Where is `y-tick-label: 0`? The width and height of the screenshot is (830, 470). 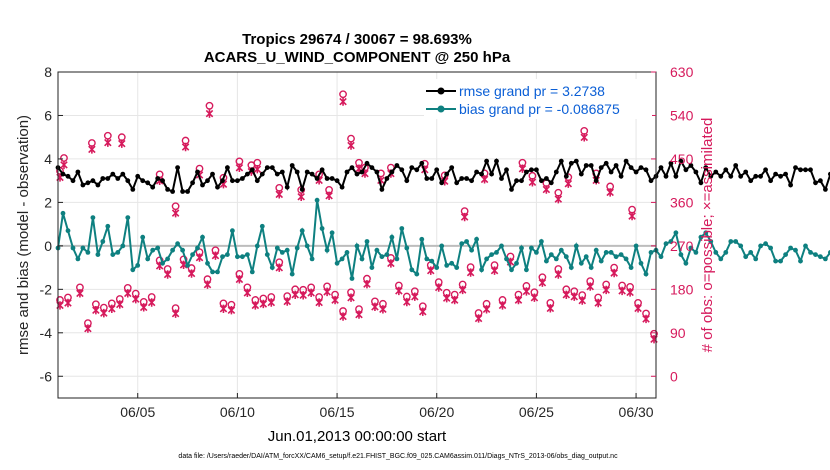
y-tick-label: 0 is located at coordinates (48, 246).